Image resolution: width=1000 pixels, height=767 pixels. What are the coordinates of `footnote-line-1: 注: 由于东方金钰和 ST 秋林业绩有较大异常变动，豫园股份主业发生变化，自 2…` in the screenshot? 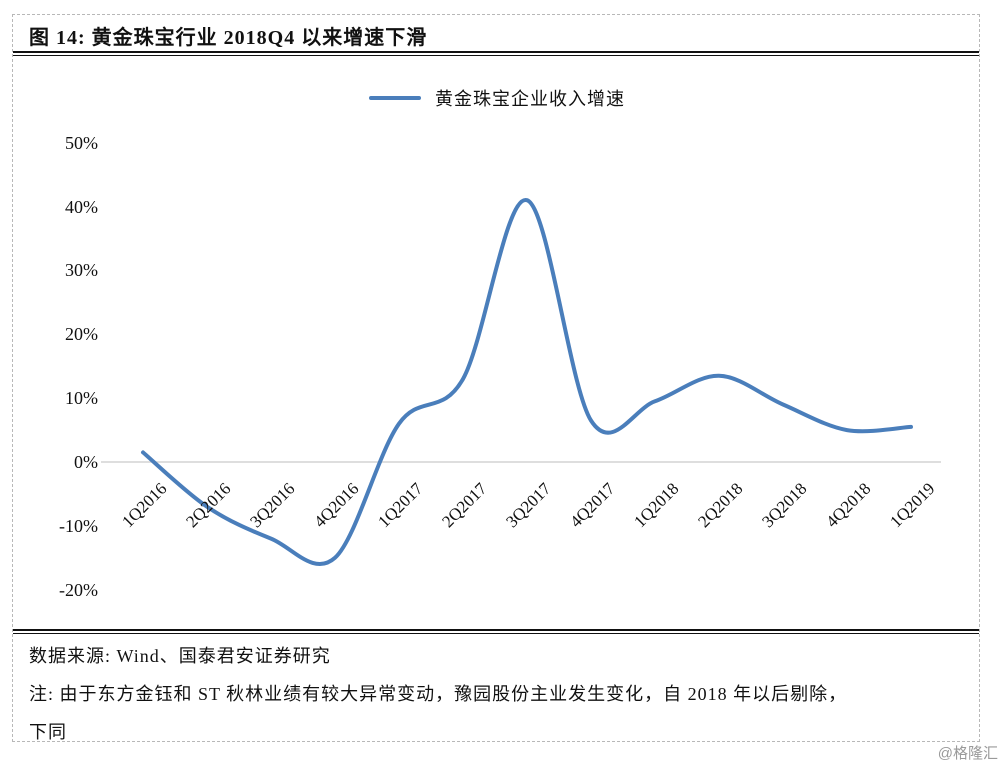 It's located at (438, 694).